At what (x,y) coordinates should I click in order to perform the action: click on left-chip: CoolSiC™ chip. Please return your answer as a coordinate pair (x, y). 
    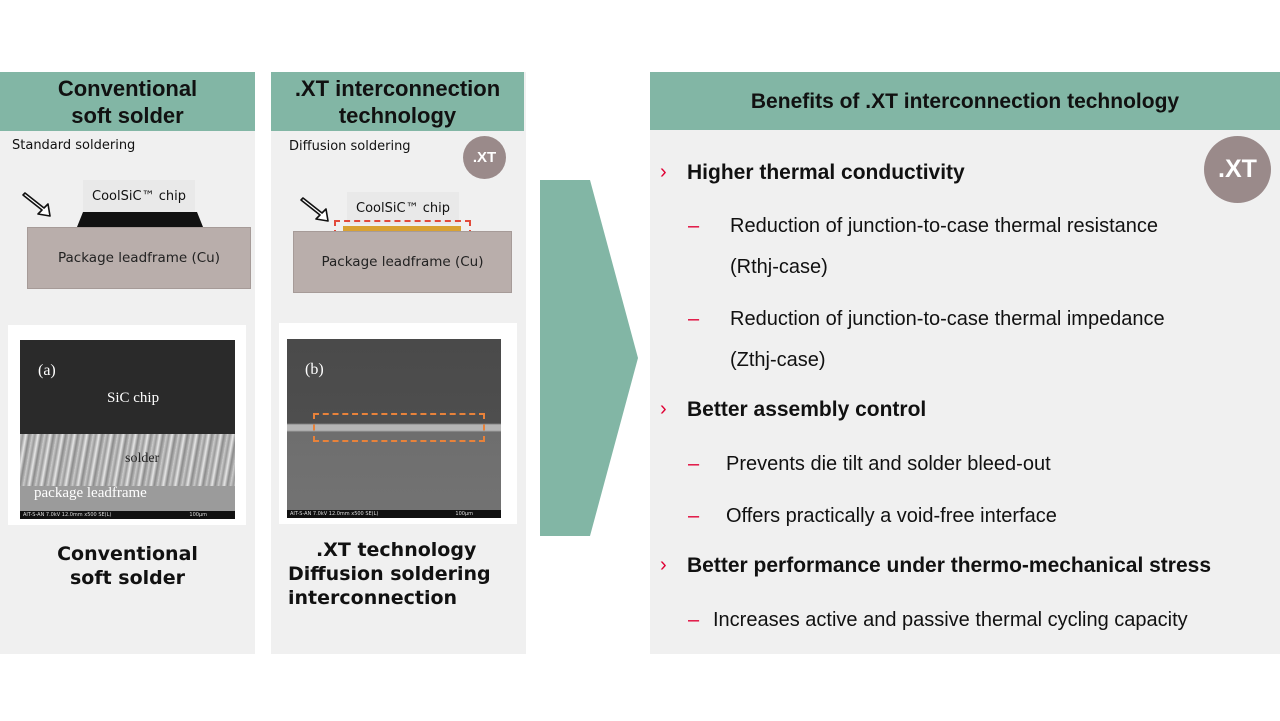
    Looking at the image, I should click on (139, 196).